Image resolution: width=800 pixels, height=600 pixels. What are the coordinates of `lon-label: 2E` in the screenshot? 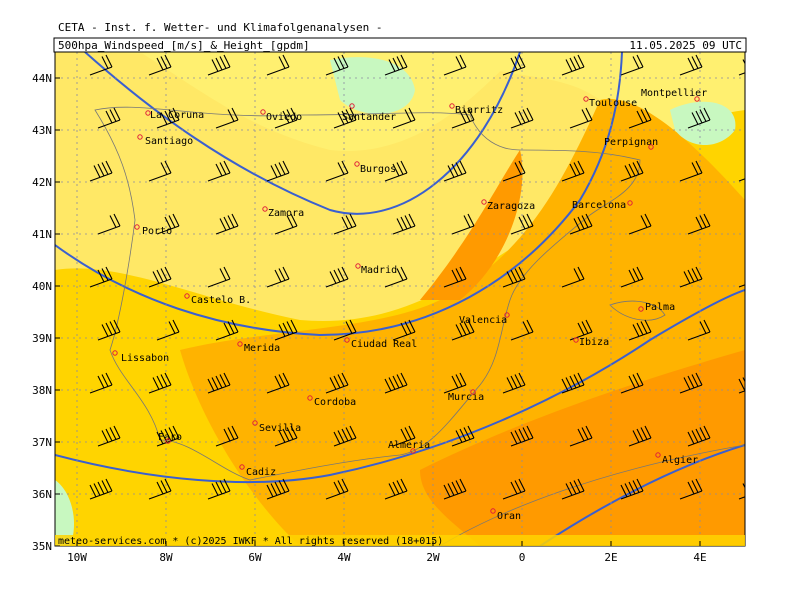 It's located at (610, 557).